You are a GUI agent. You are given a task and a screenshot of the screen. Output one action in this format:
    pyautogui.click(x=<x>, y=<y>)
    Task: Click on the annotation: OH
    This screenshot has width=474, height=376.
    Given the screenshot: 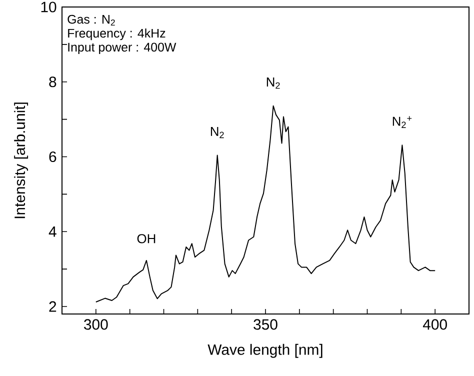 What is the action you would take?
    pyautogui.click(x=146, y=239)
    